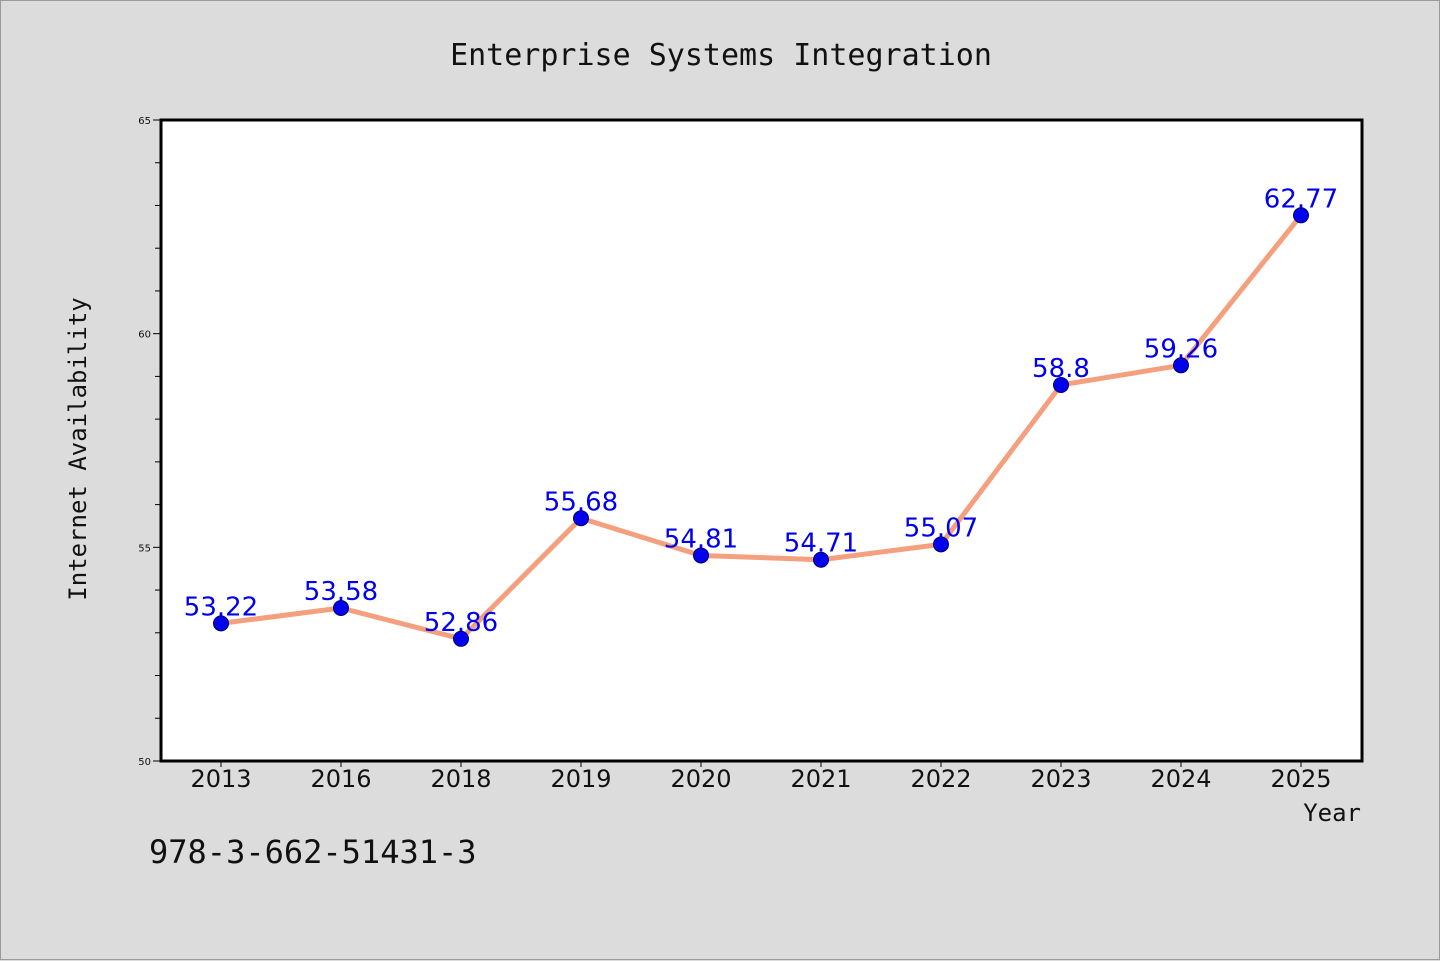 The width and height of the screenshot is (1440, 961). What do you see at coordinates (221, 607) in the screenshot?
I see `data-label: 53.22` at bounding box center [221, 607].